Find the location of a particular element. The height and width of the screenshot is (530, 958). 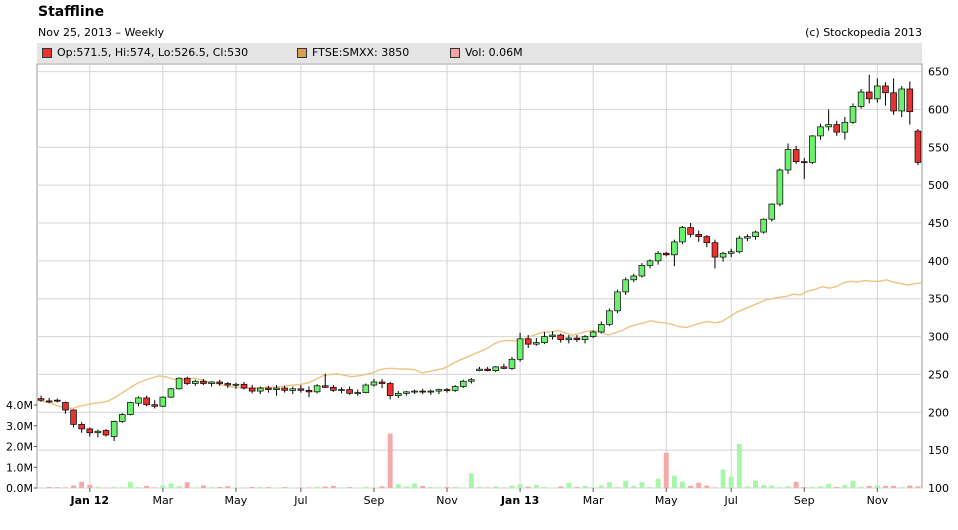

legend-label-volume: Vol: 0.06M is located at coordinates (494, 52).